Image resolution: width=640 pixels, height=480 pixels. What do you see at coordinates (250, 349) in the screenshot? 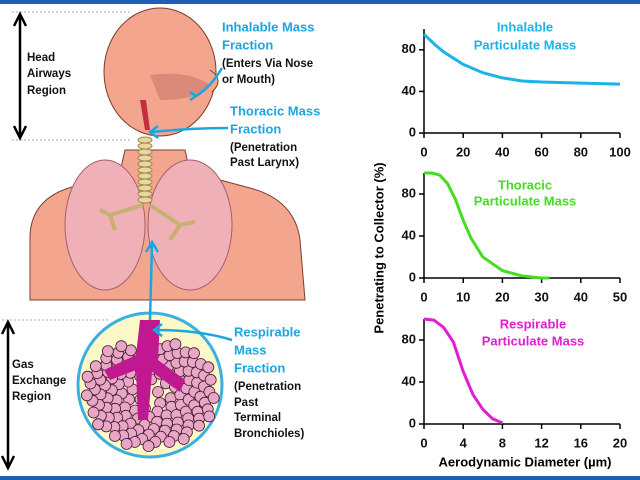
I see `fraction-title: Mass` at bounding box center [250, 349].